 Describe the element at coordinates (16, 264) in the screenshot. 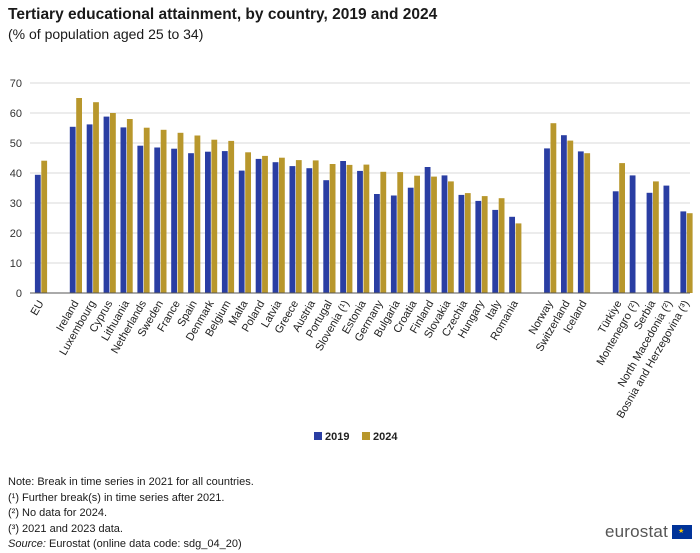

I see `y-tick-label: 10` at that location.